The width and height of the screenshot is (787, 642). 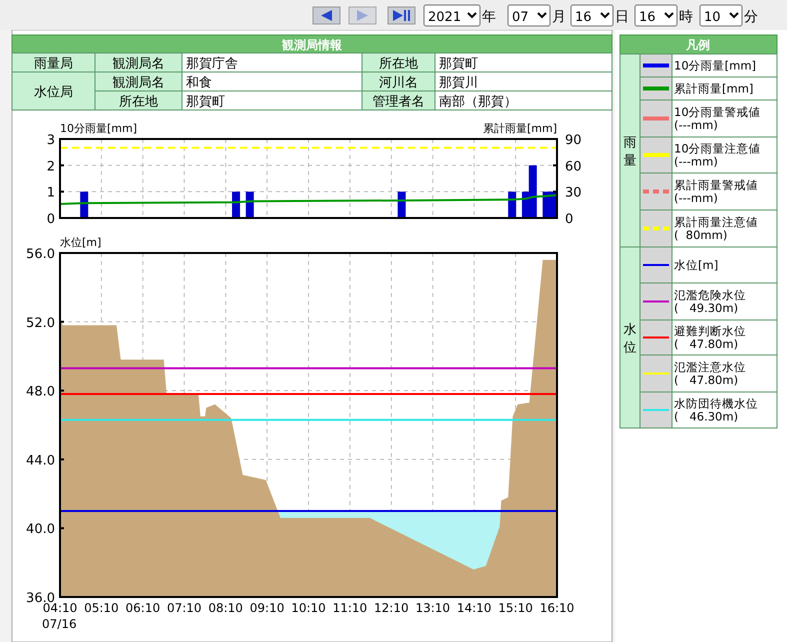 I want to click on y2-tick-label: 90, so click(x=573, y=140).